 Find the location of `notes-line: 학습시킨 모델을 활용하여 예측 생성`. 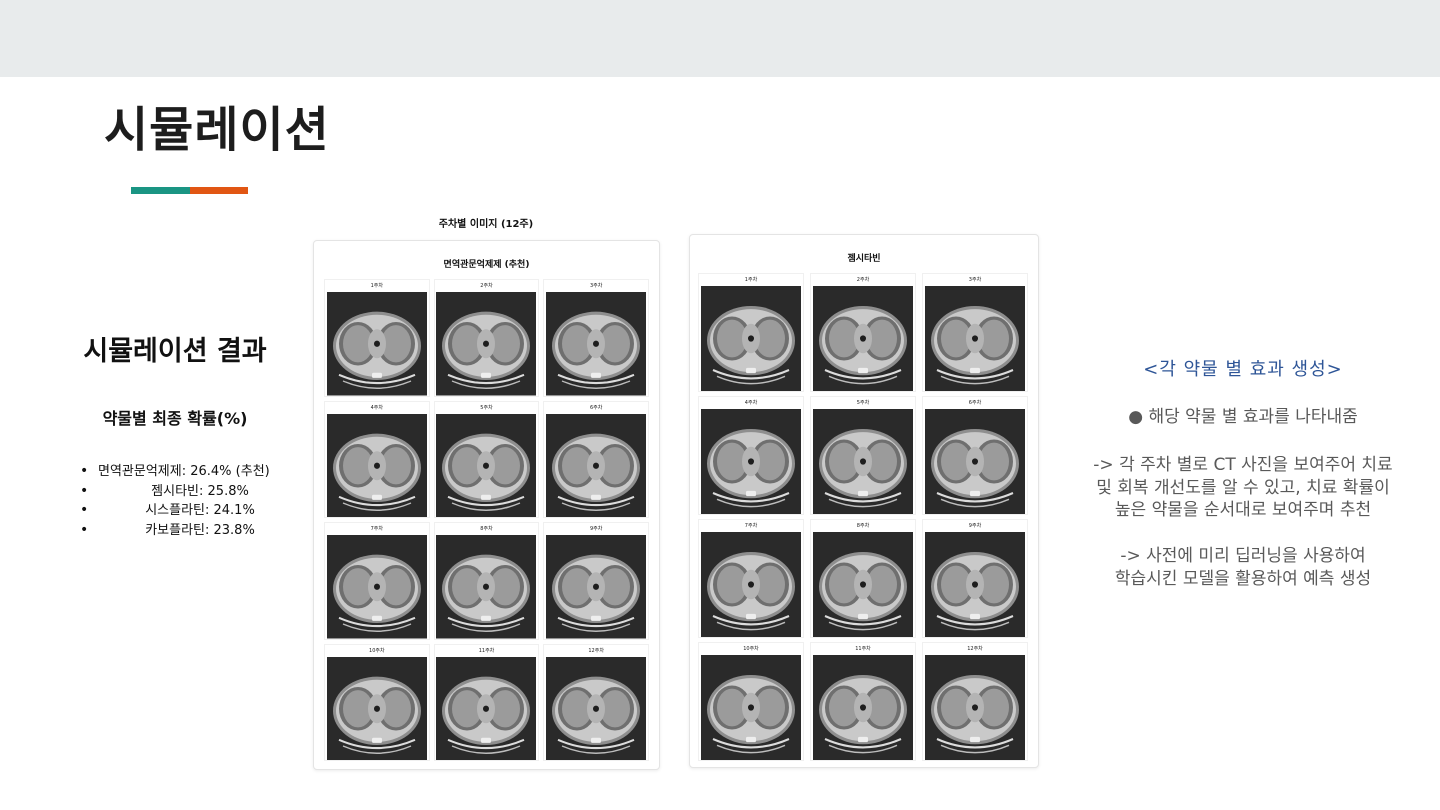

notes-line: 학습시킨 모델을 활용하여 예측 생성 is located at coordinates (1243, 578).